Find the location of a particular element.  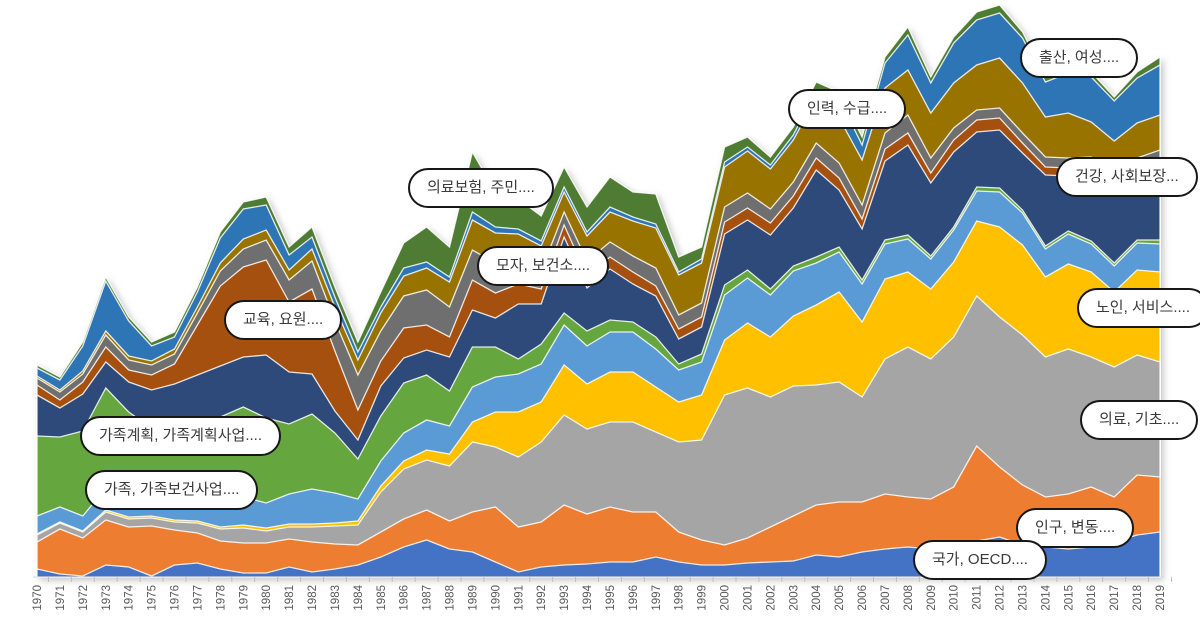

x-axis-tick-label: 1988 is located at coordinates (451, 598).